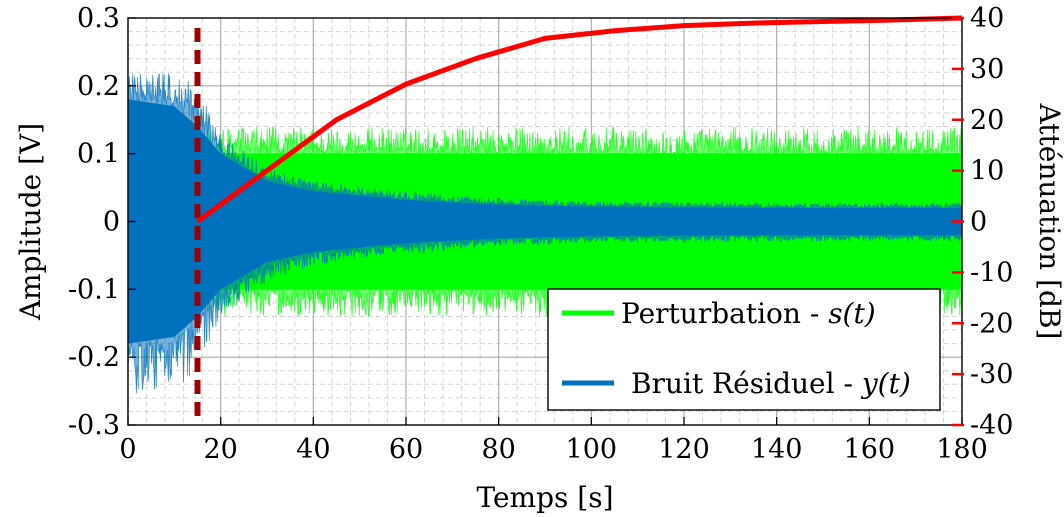 This screenshot has height=517, width=1064. Describe the element at coordinates (94, 425) in the screenshot. I see `y-tick-label: -0.3` at that location.